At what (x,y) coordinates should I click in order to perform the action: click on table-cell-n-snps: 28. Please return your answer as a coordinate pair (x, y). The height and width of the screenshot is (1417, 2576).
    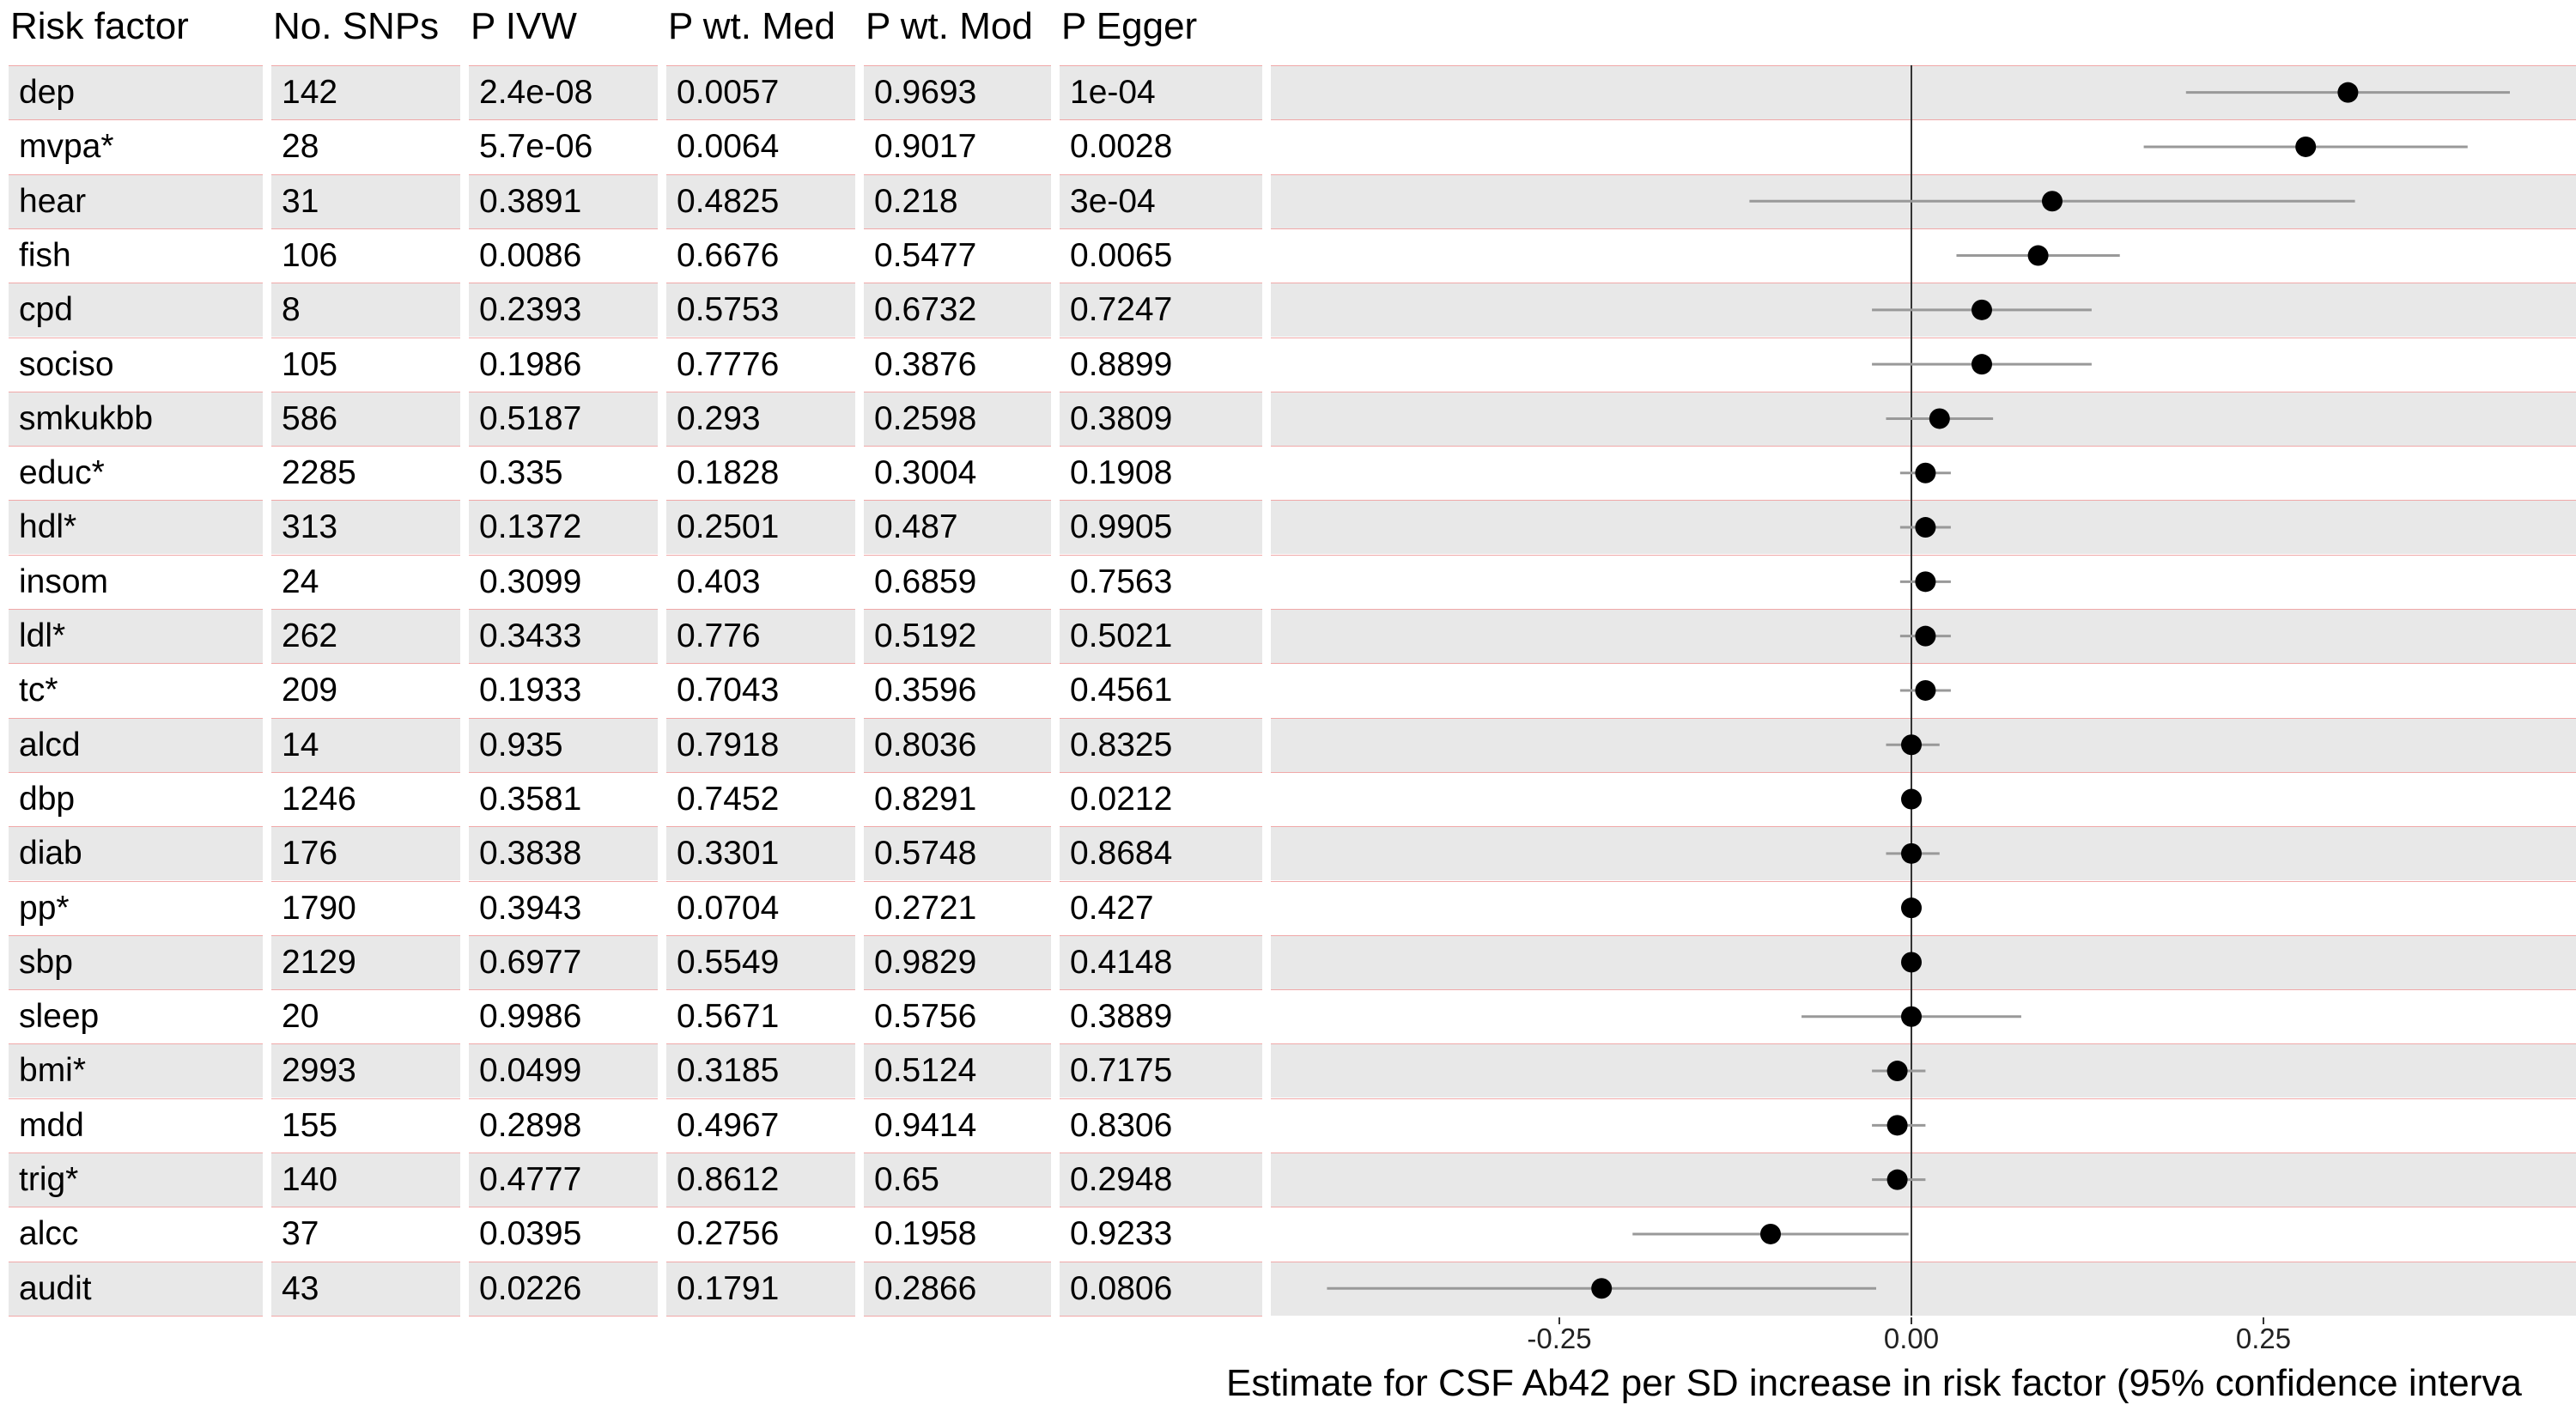
    Looking at the image, I should click on (301, 147).